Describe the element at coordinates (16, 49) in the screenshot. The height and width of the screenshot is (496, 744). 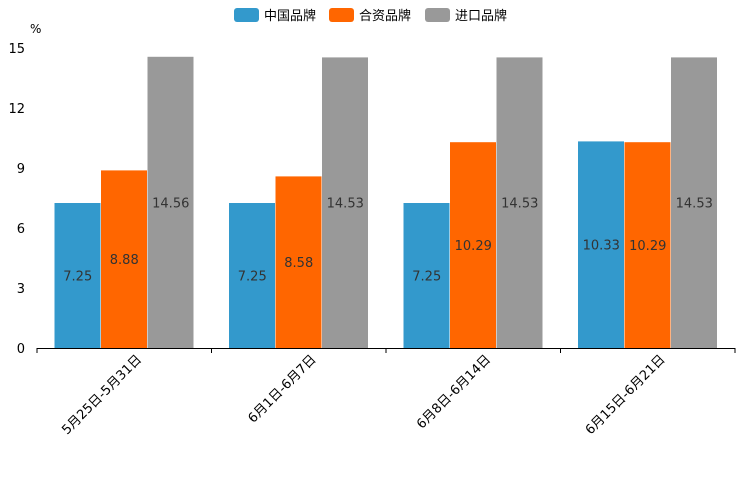
I see `y-tick-label: 15` at that location.